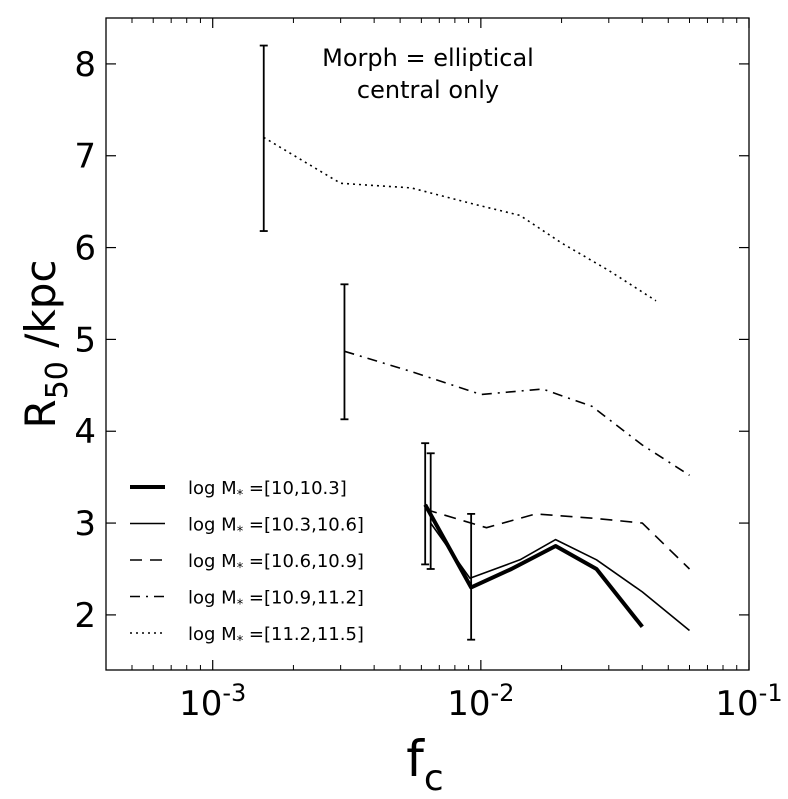 The width and height of the screenshot is (788, 799). What do you see at coordinates (45, 344) in the screenshot?
I see `y-axis-label: R50 /kpc` at bounding box center [45, 344].